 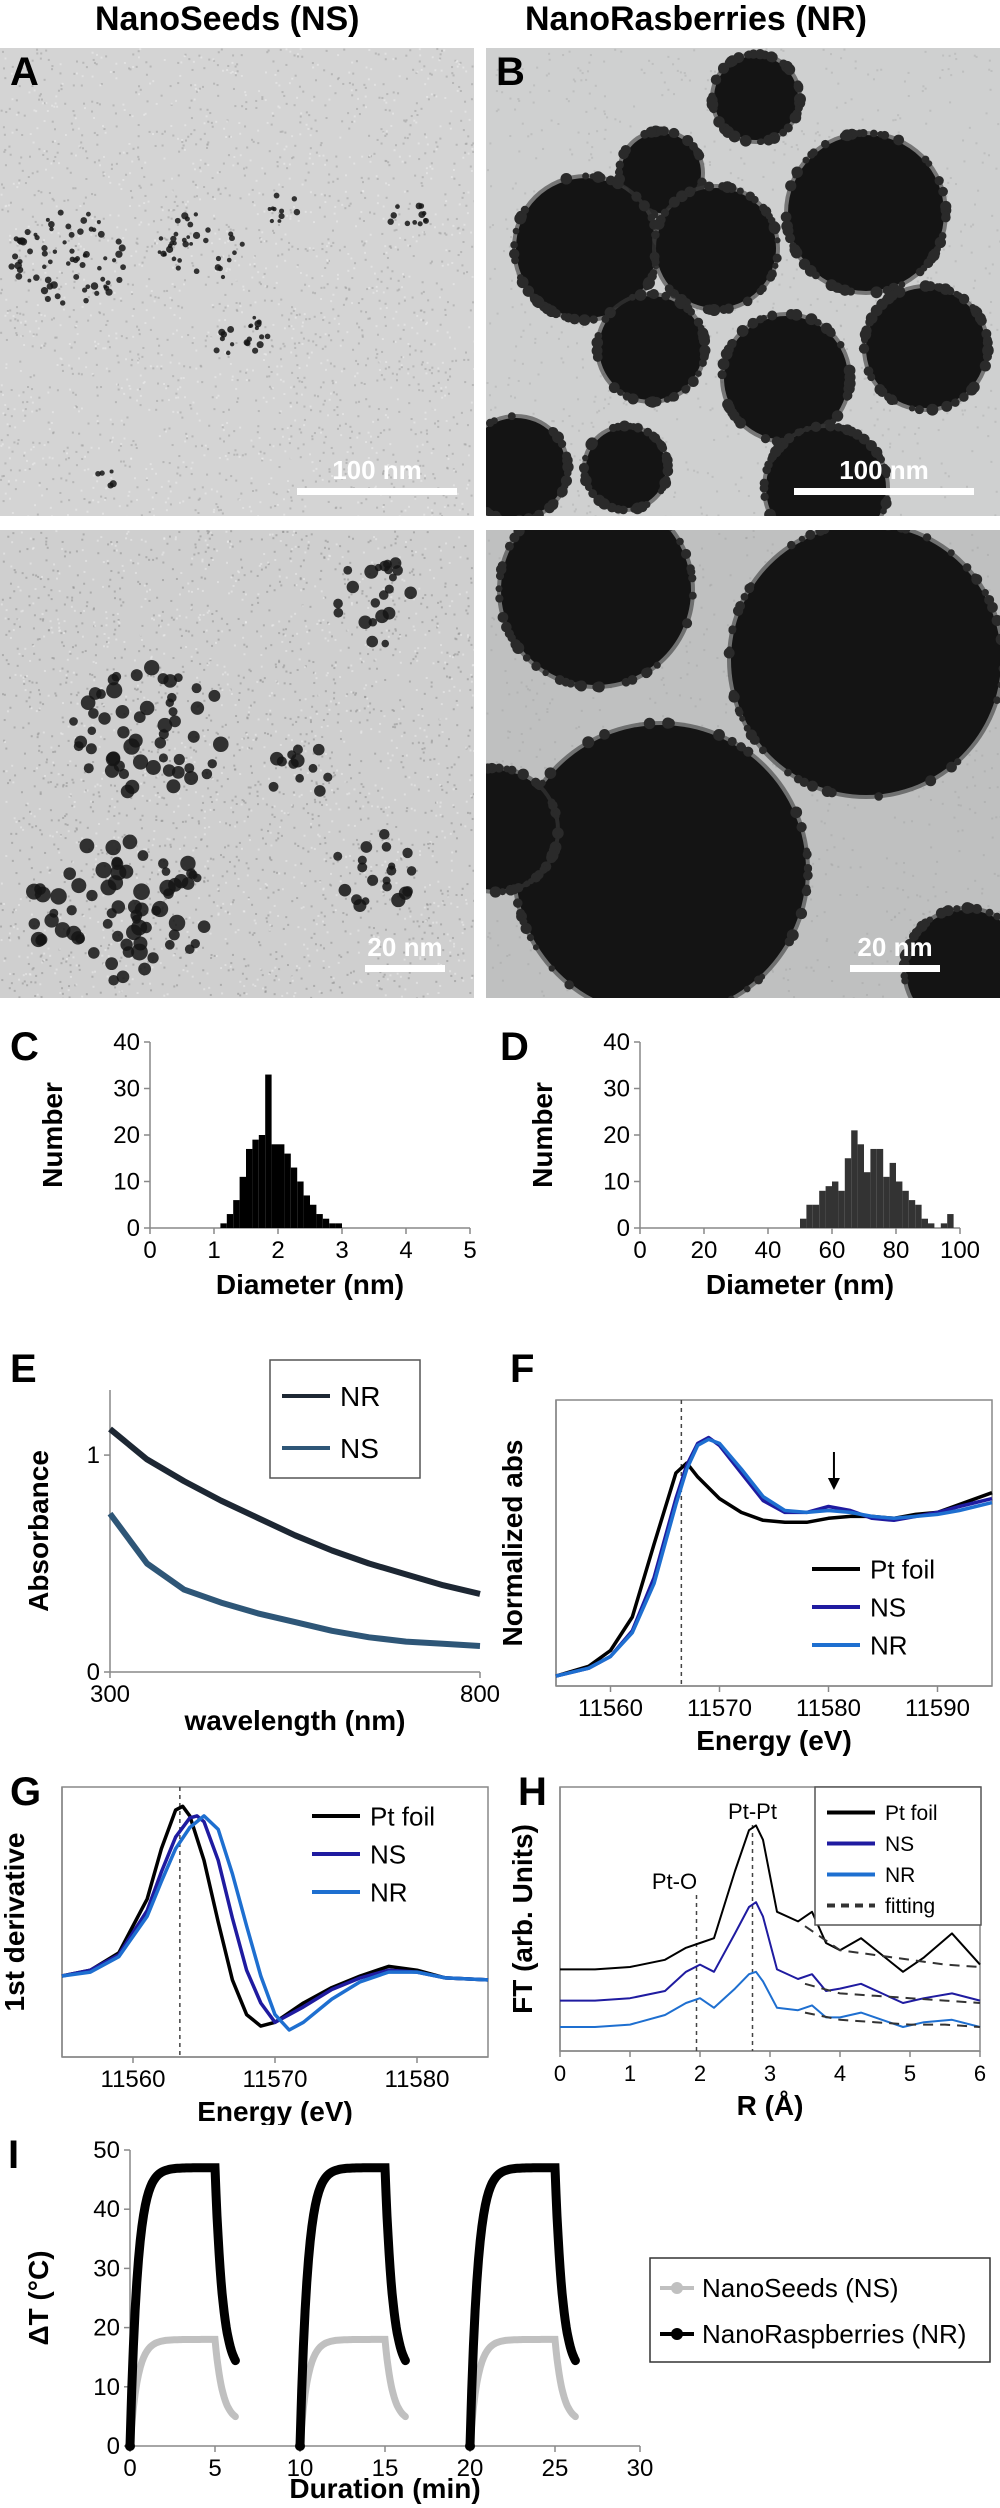 What do you see at coordinates (514, 1543) in the screenshot?
I see `y-axis-label: Normalized abs` at bounding box center [514, 1543].